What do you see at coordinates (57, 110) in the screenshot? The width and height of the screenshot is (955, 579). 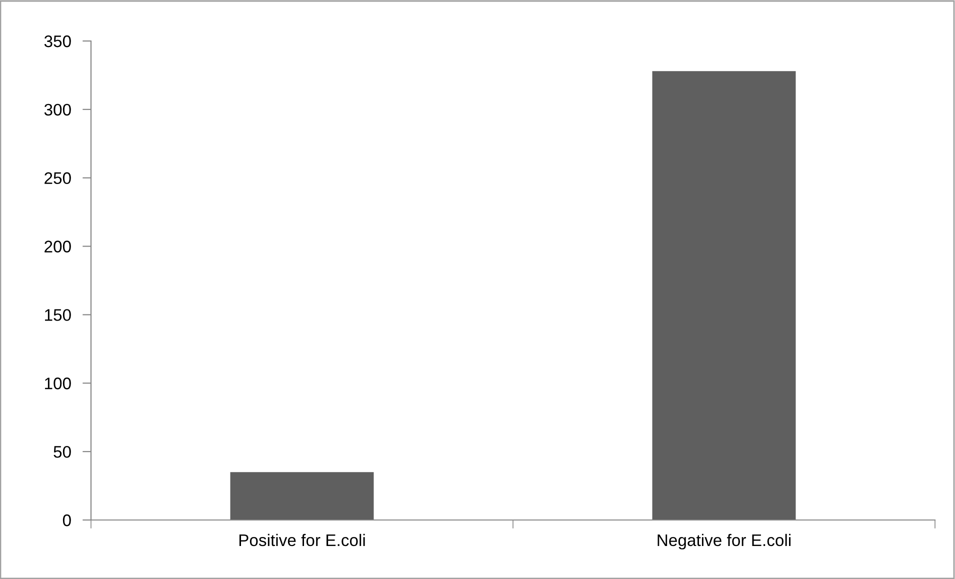 I see `y-tick-label: 300` at bounding box center [57, 110].